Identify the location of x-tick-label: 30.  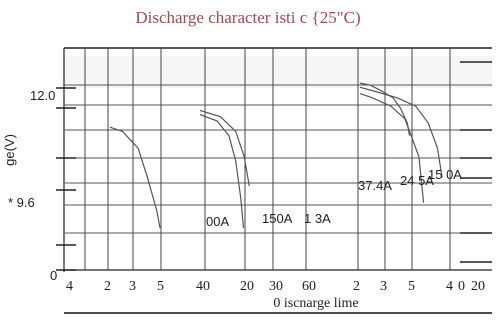
(276, 286).